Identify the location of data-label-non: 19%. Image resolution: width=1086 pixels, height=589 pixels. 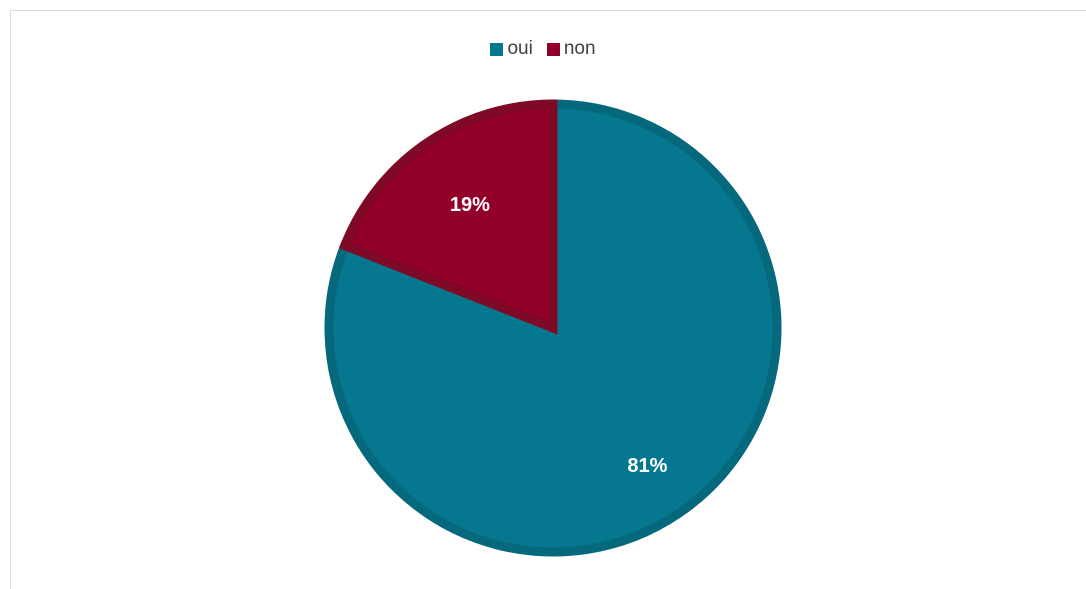
(470, 205).